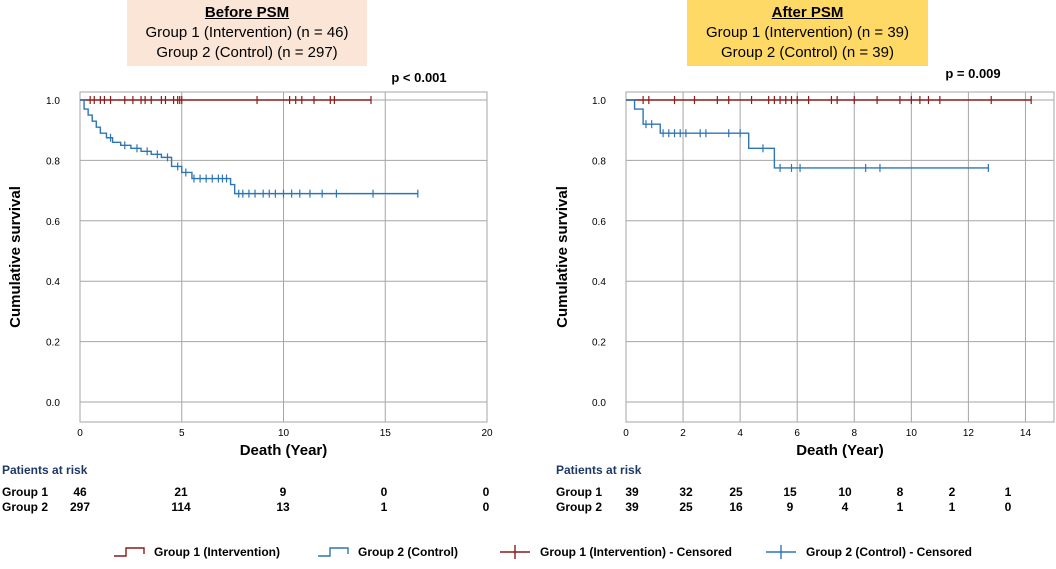 This screenshot has width=1056, height=569. I want to click on risk-value: 15, so click(790, 492).